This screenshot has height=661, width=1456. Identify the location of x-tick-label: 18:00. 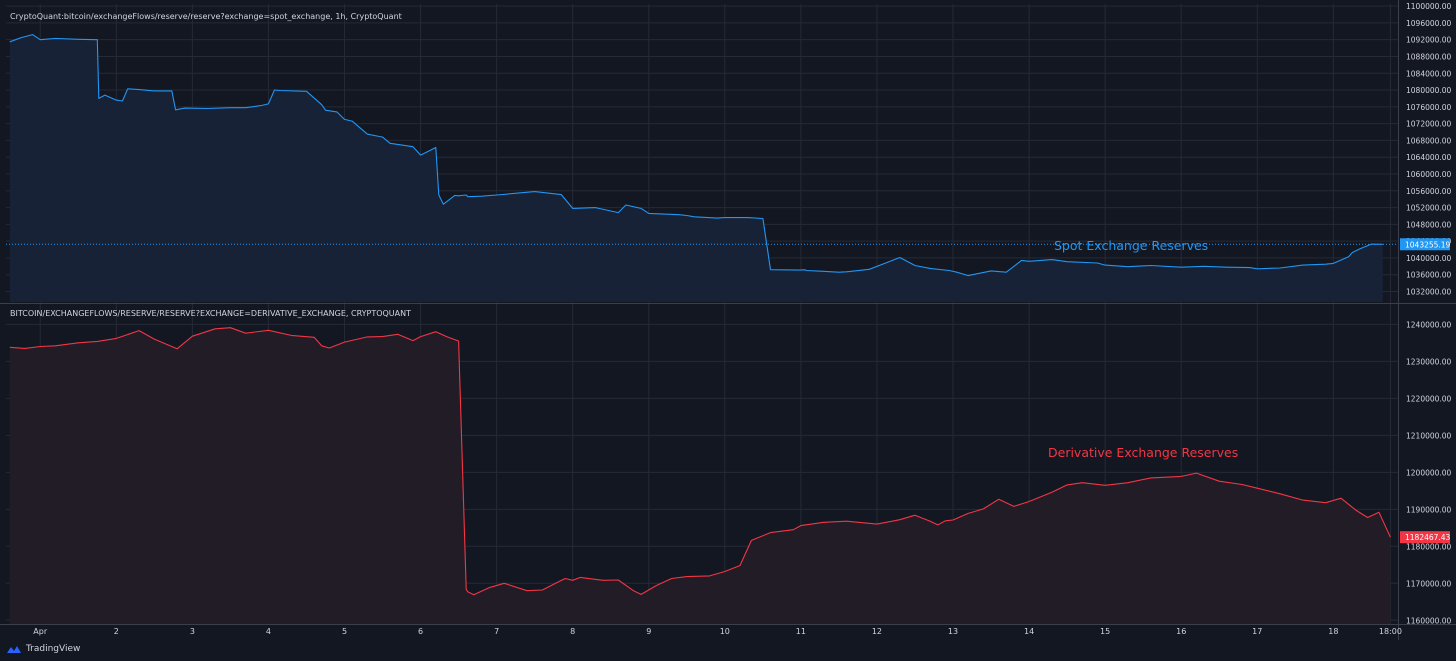
(1390, 631).